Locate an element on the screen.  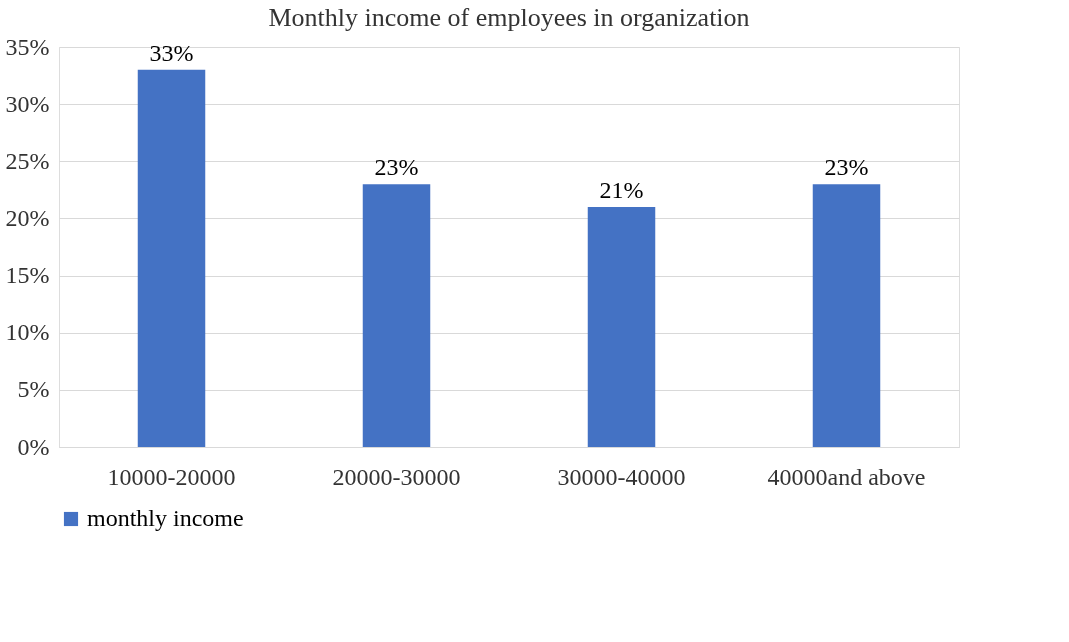
text: 33% is located at coordinates (171, 52).